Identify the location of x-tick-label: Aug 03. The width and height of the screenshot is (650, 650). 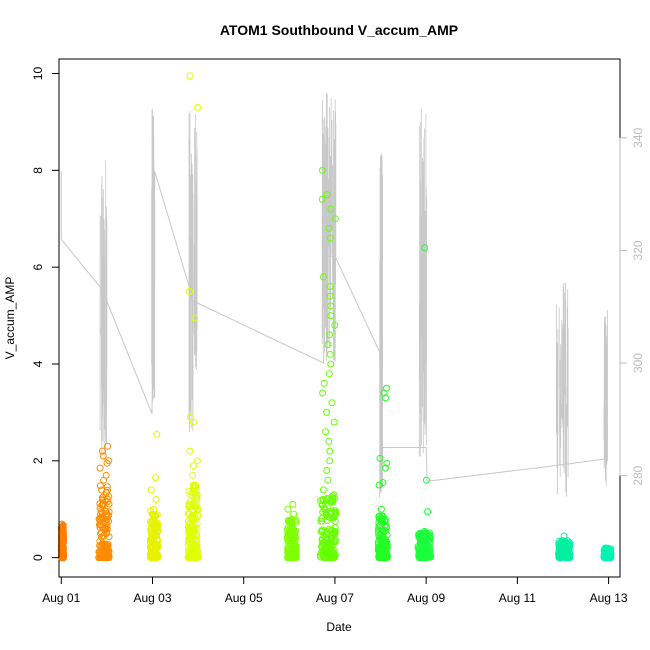
(152, 598).